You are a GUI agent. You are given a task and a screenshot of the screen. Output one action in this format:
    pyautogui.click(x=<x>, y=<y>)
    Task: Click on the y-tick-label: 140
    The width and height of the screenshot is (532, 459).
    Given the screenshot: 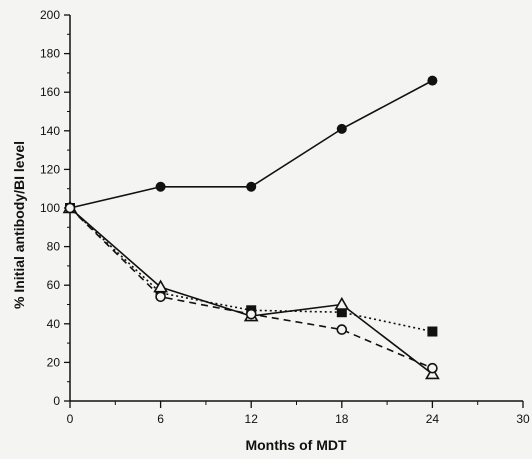 What is the action you would take?
    pyautogui.click(x=50, y=131)
    